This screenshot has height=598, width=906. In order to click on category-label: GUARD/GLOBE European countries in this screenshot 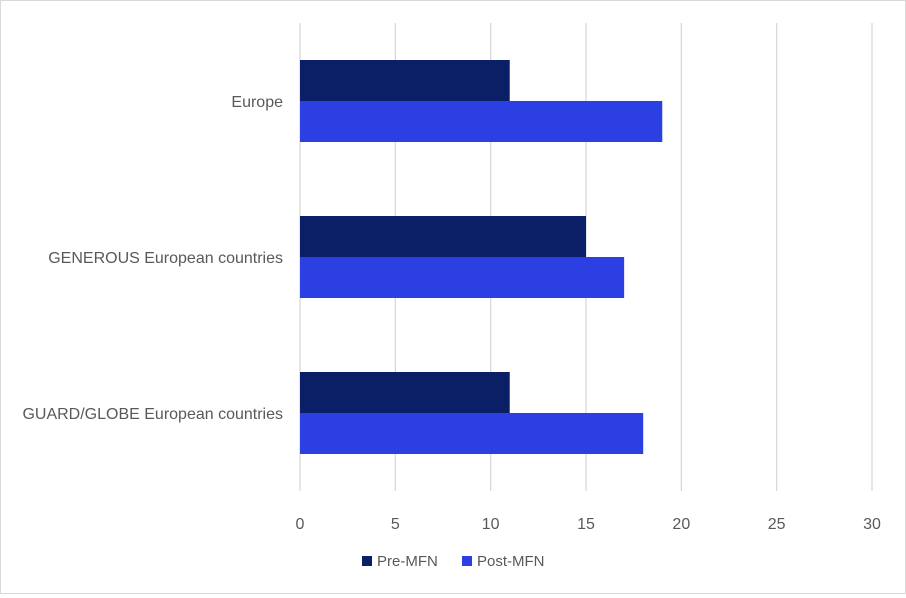, I will do `click(152, 414)`.